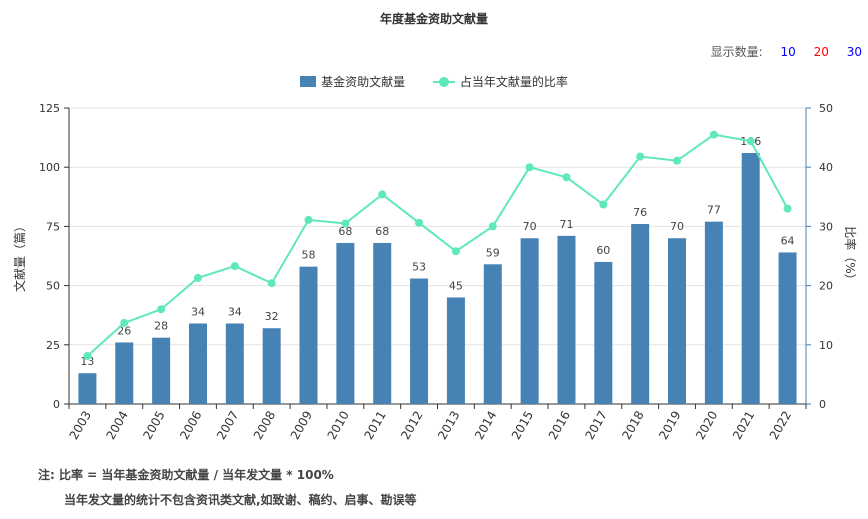 The height and width of the screenshot is (519, 868). I want to click on bar-2010, so click(345, 323).